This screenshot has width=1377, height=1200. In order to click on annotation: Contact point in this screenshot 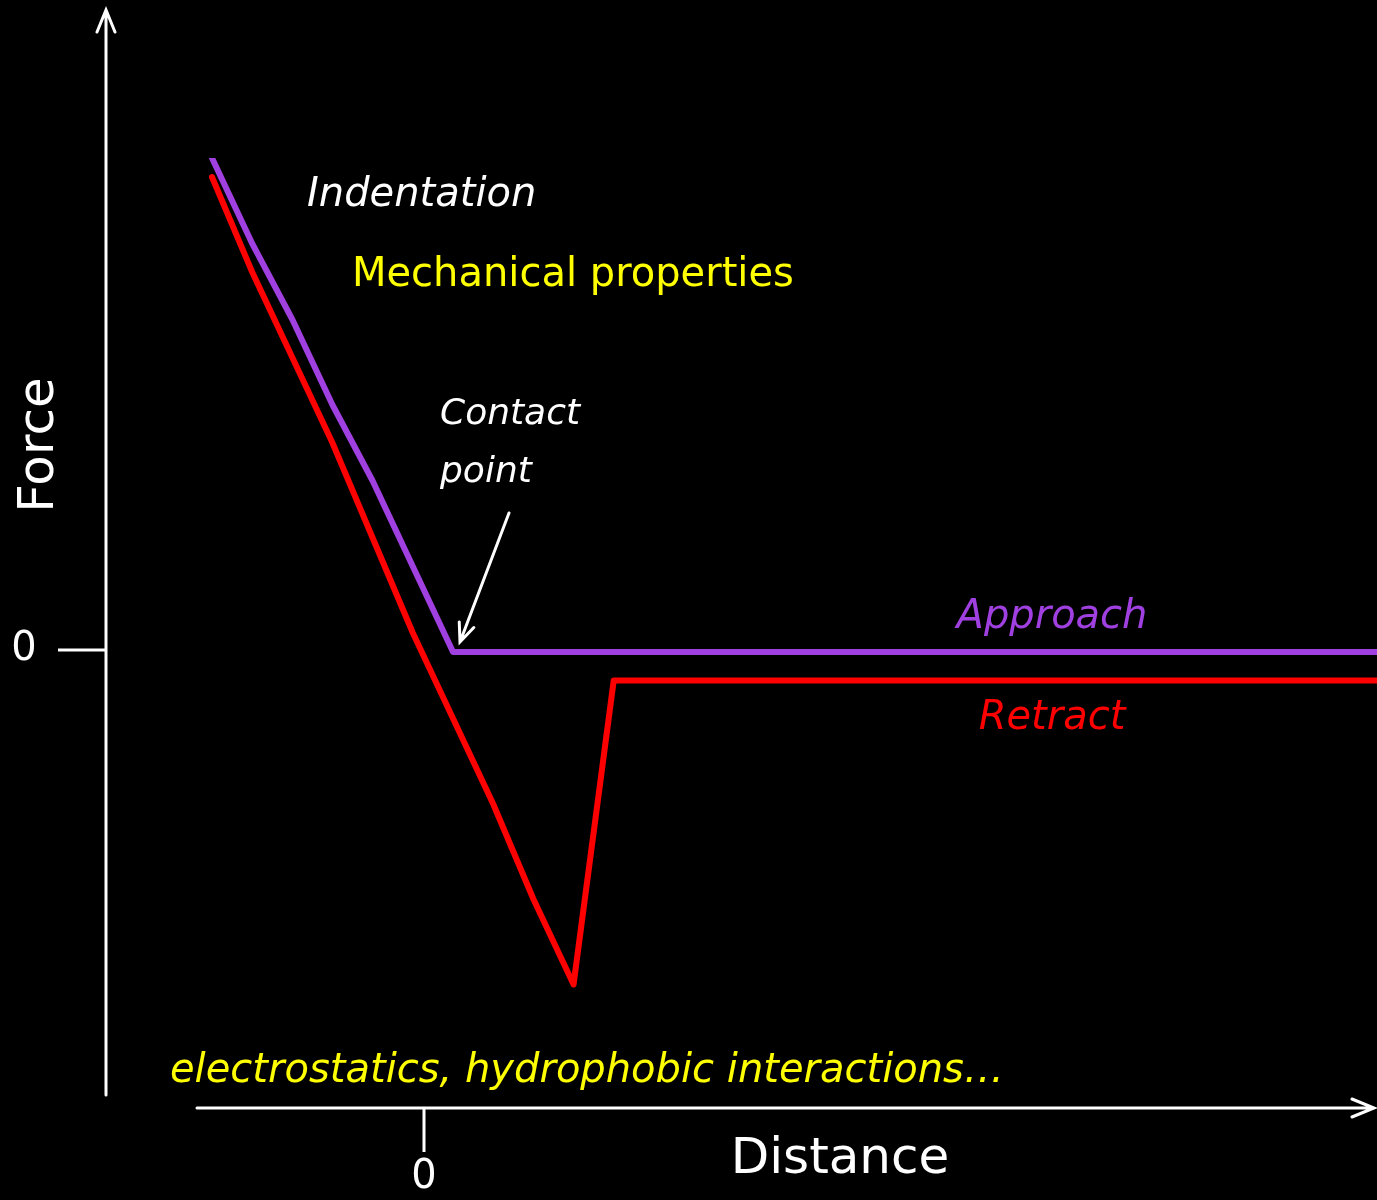, I will do `click(510, 441)`.